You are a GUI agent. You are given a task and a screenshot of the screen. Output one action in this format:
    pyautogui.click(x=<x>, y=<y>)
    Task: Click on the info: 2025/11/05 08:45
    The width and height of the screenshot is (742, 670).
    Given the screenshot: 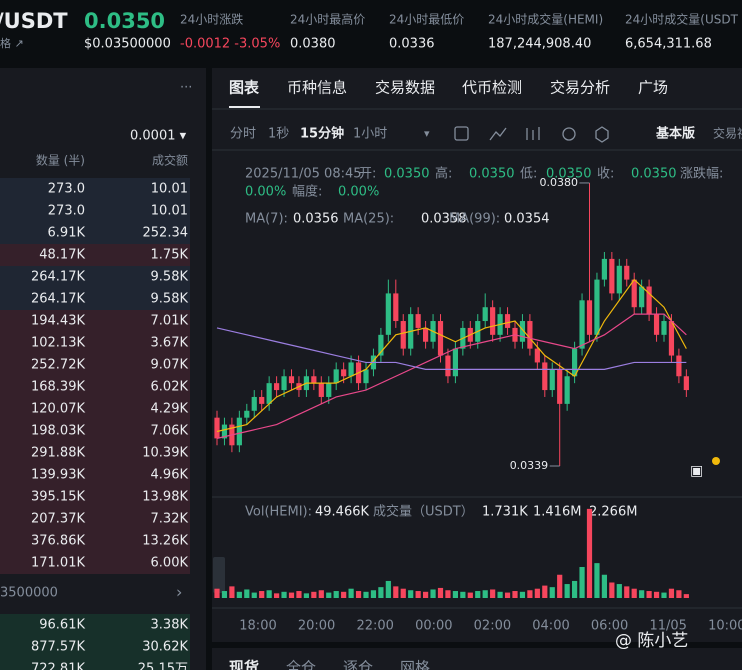 What is the action you would take?
    pyautogui.click(x=303, y=174)
    